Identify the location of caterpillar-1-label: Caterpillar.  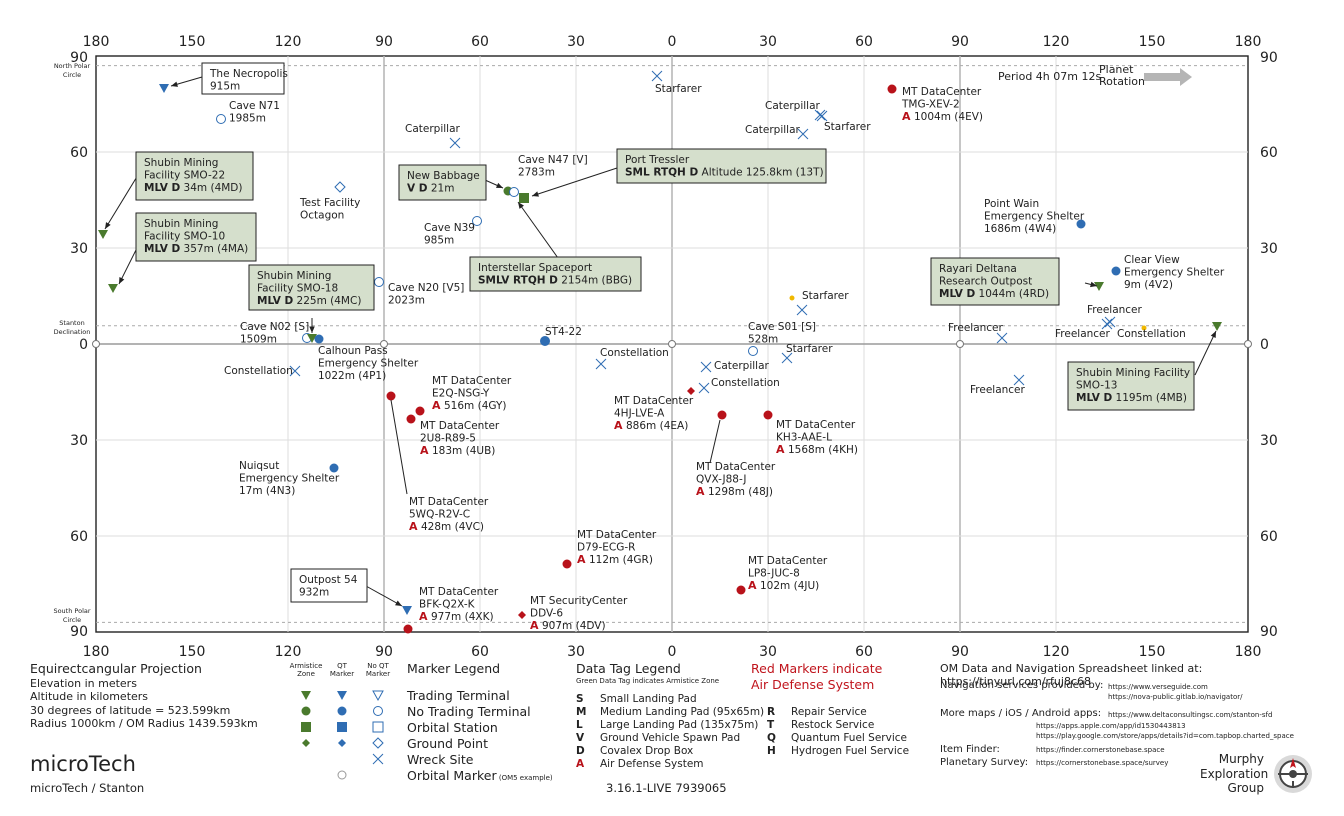
(433, 129).